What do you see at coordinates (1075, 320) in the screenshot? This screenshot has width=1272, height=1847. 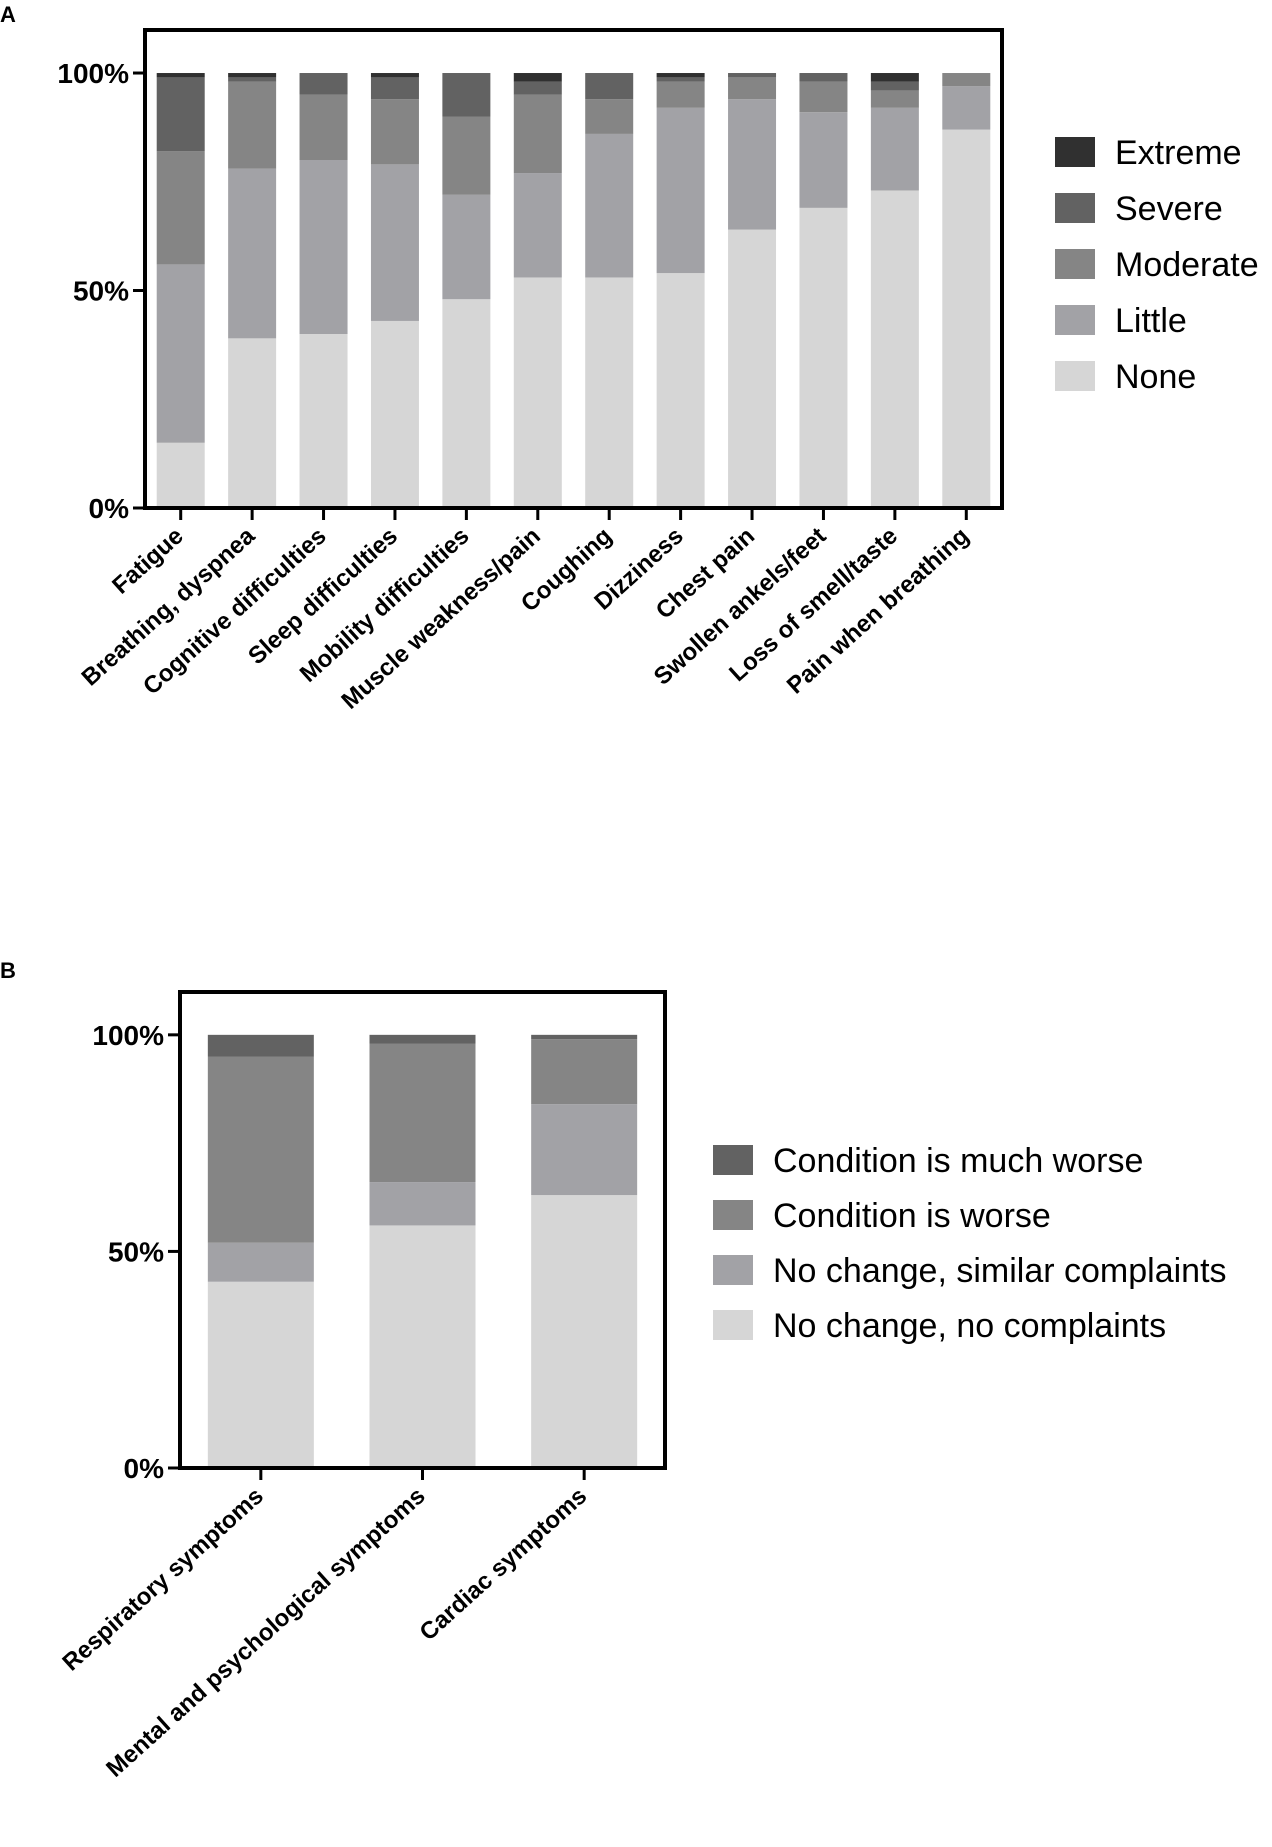 I see `legend-swatch-little` at bounding box center [1075, 320].